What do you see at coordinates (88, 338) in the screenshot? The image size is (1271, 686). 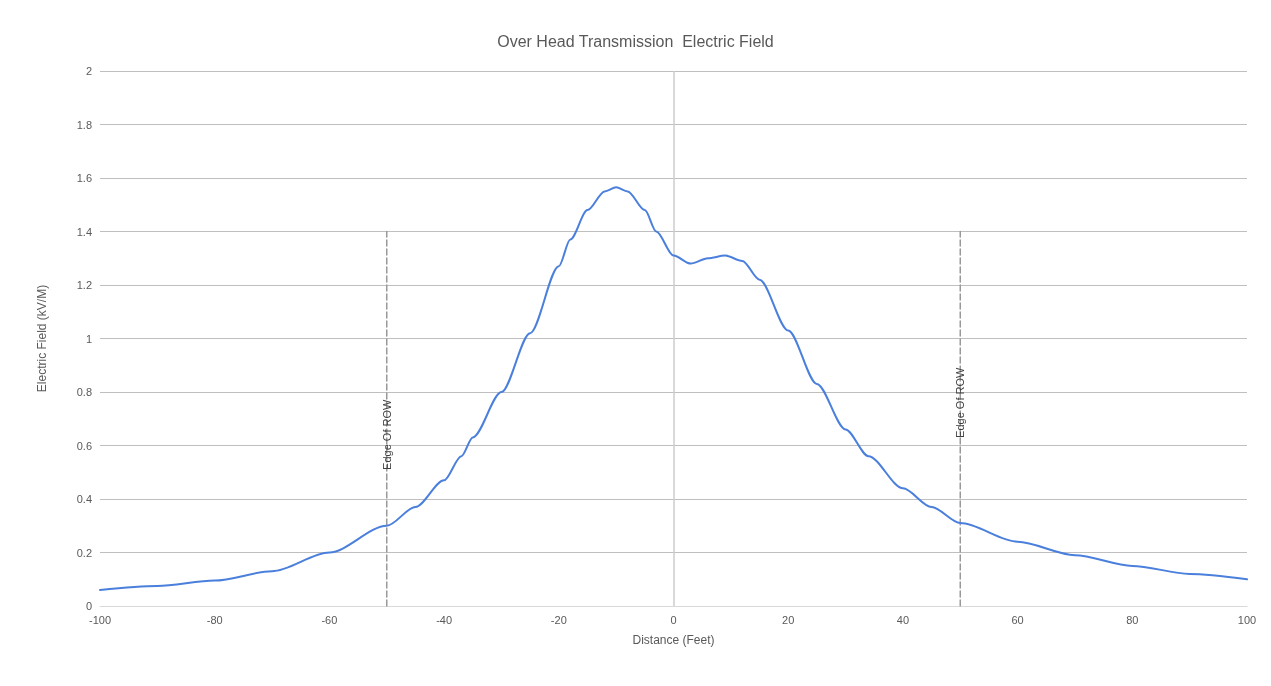 I see `y-tick-label: 1` at bounding box center [88, 338].